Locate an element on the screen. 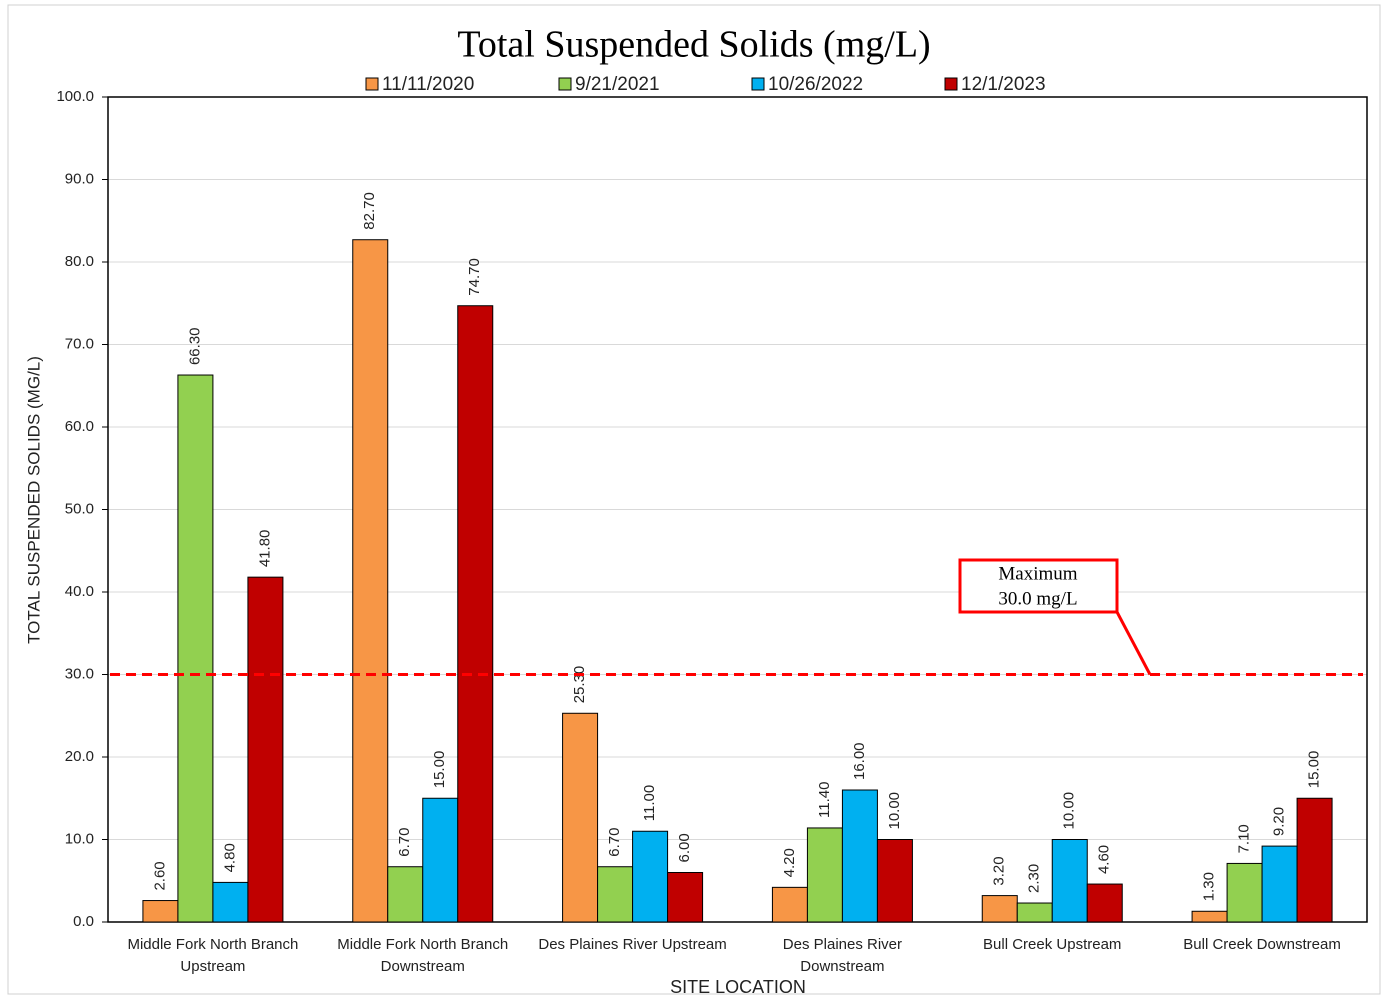 Image resolution: width=1382 pixels, height=997 pixels. y-tick-label: 80.0 is located at coordinates (79, 261).